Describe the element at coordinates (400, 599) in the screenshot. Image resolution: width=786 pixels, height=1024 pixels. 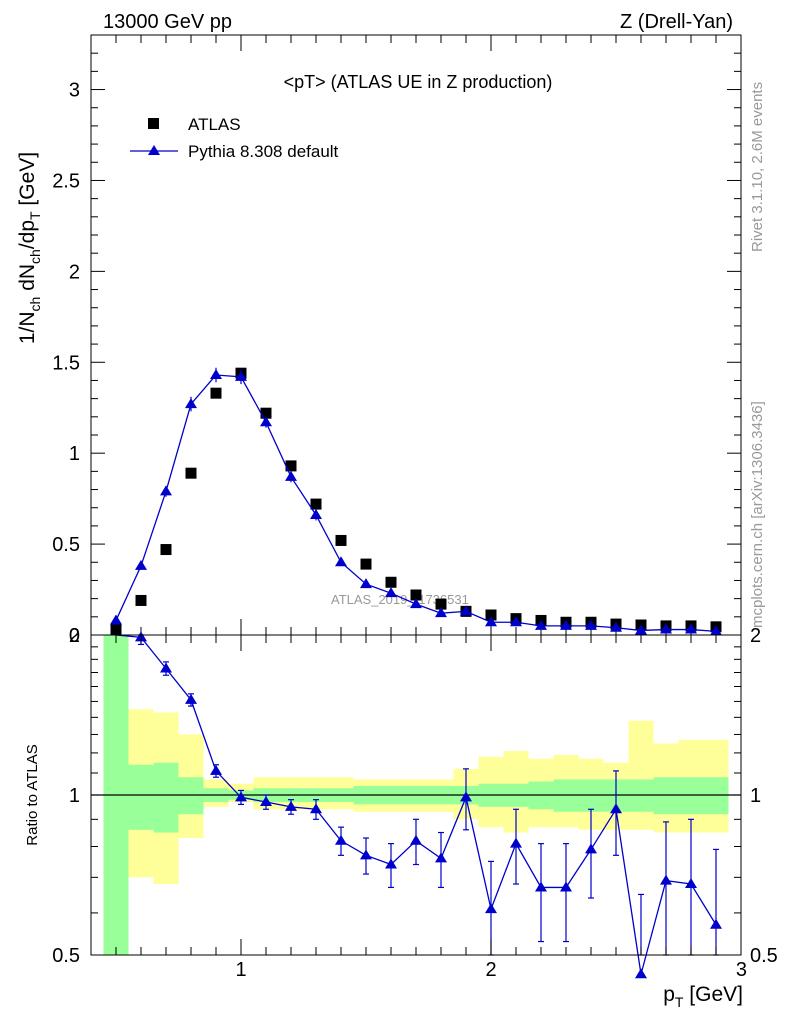
I see `analysis-watermark: ATLAS_2019_I1736531` at that location.